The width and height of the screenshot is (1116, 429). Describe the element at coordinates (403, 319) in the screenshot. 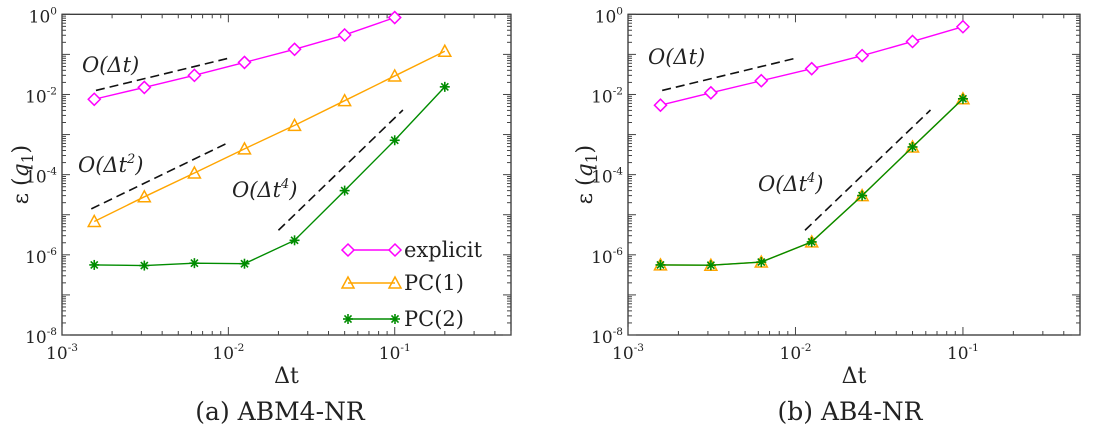

I see `legend-item: PC(2)` at that location.